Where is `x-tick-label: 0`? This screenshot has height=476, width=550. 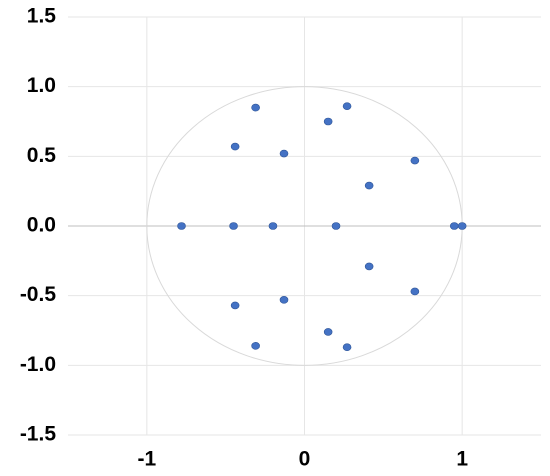 x-tick-label: 0 is located at coordinates (305, 459).